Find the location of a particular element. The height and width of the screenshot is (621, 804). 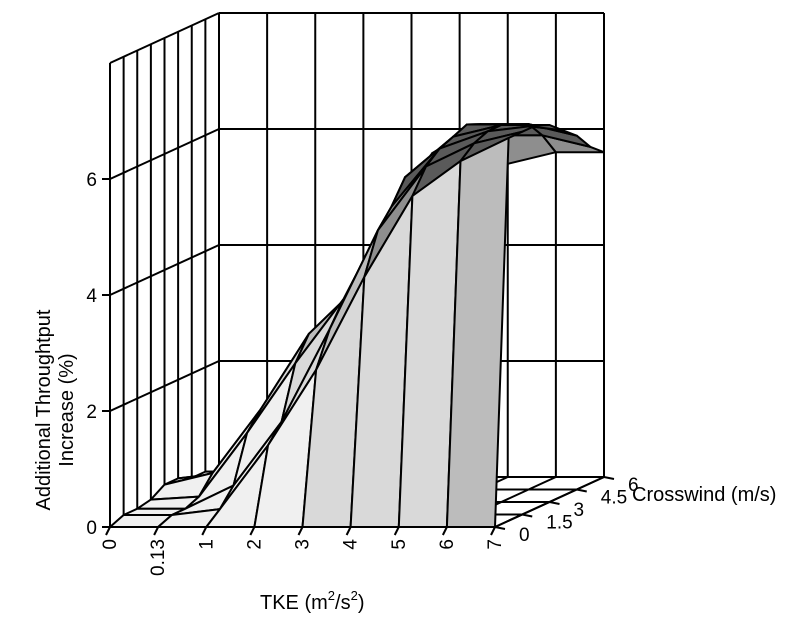

x-tick-label: 0.13 is located at coordinates (158, 557).